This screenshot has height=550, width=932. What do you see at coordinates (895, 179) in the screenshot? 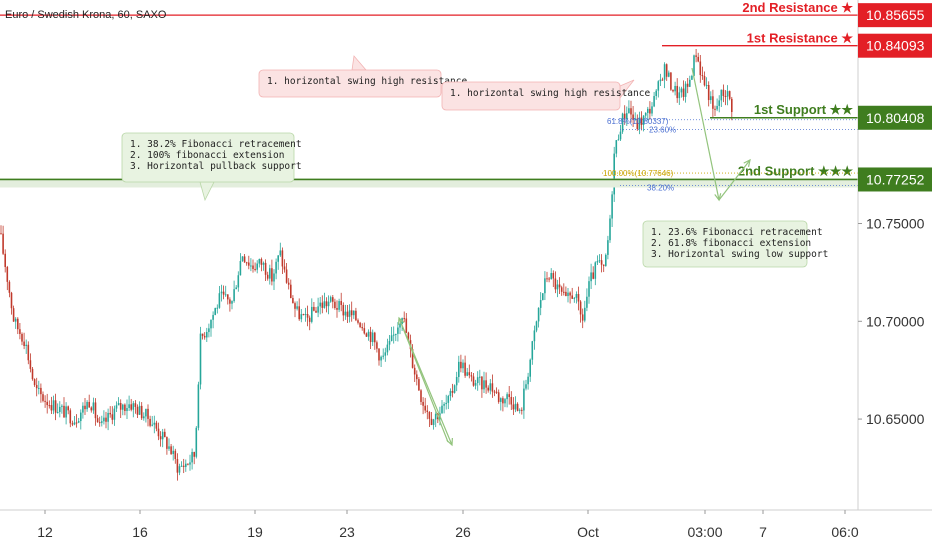
I see `support2-price-tag-text: 10.77252` at bounding box center [895, 179].